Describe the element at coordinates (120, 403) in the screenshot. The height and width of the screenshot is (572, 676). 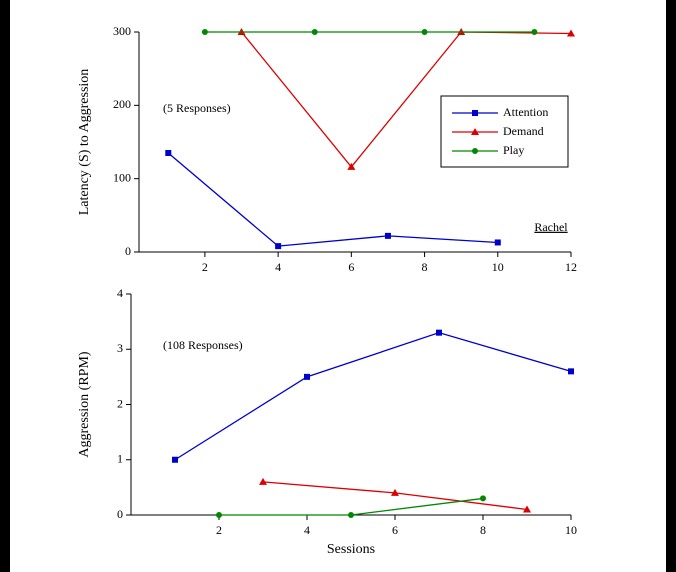
I see `y-tick-label: 2` at that location.